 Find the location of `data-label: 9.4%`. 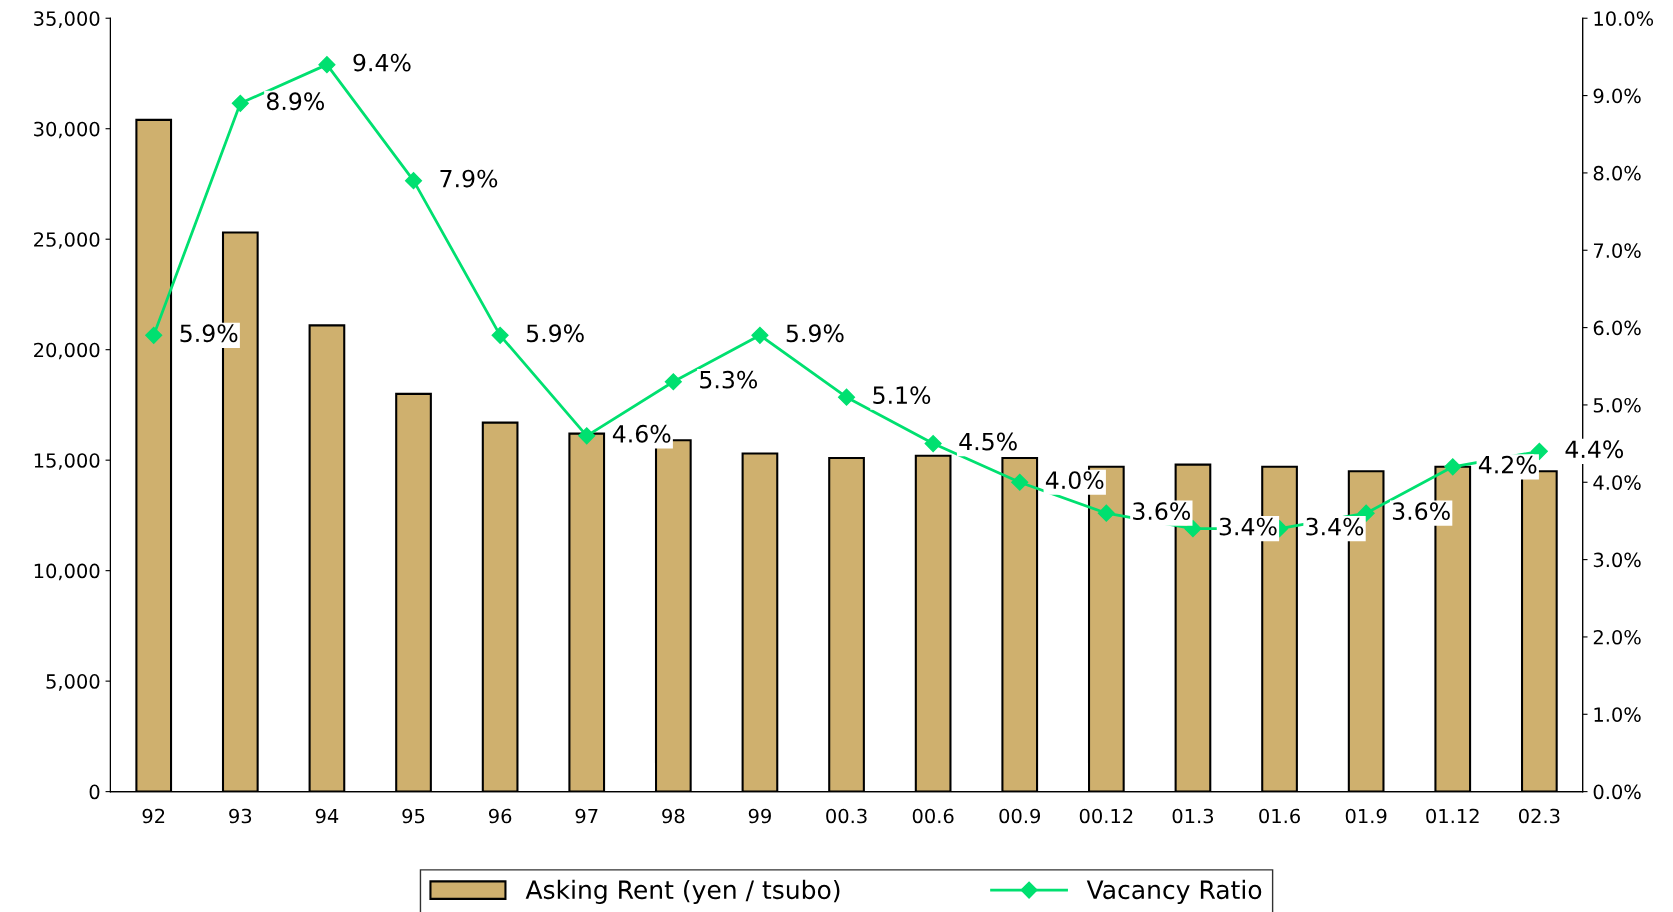

data-label: 9.4% is located at coordinates (382, 62).